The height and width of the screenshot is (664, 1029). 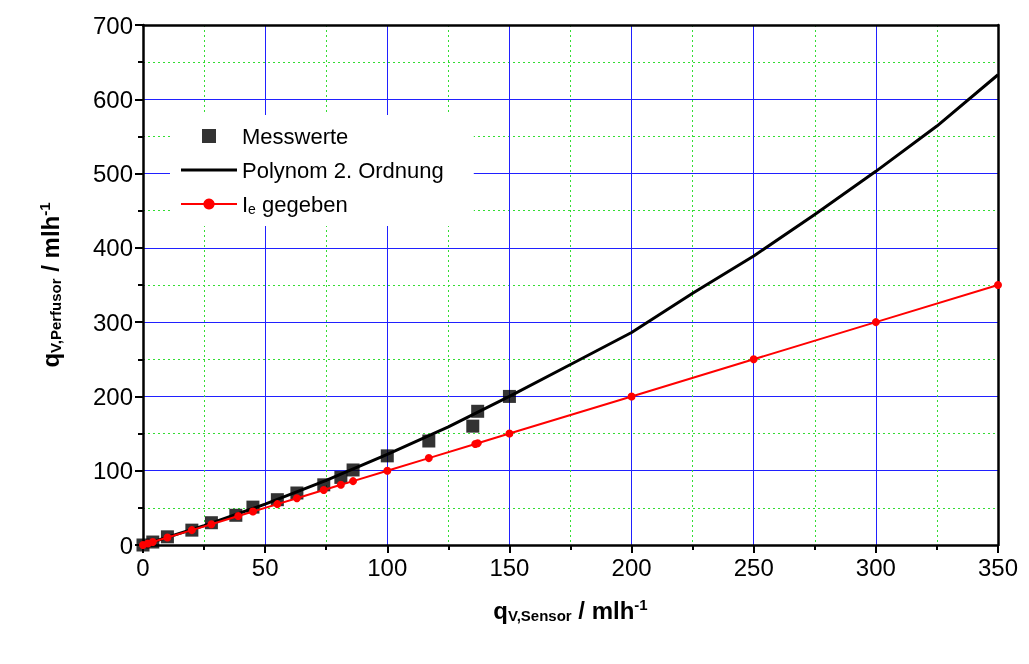 What do you see at coordinates (112, 174) in the screenshot?
I see `y-tick-label: 500` at bounding box center [112, 174].